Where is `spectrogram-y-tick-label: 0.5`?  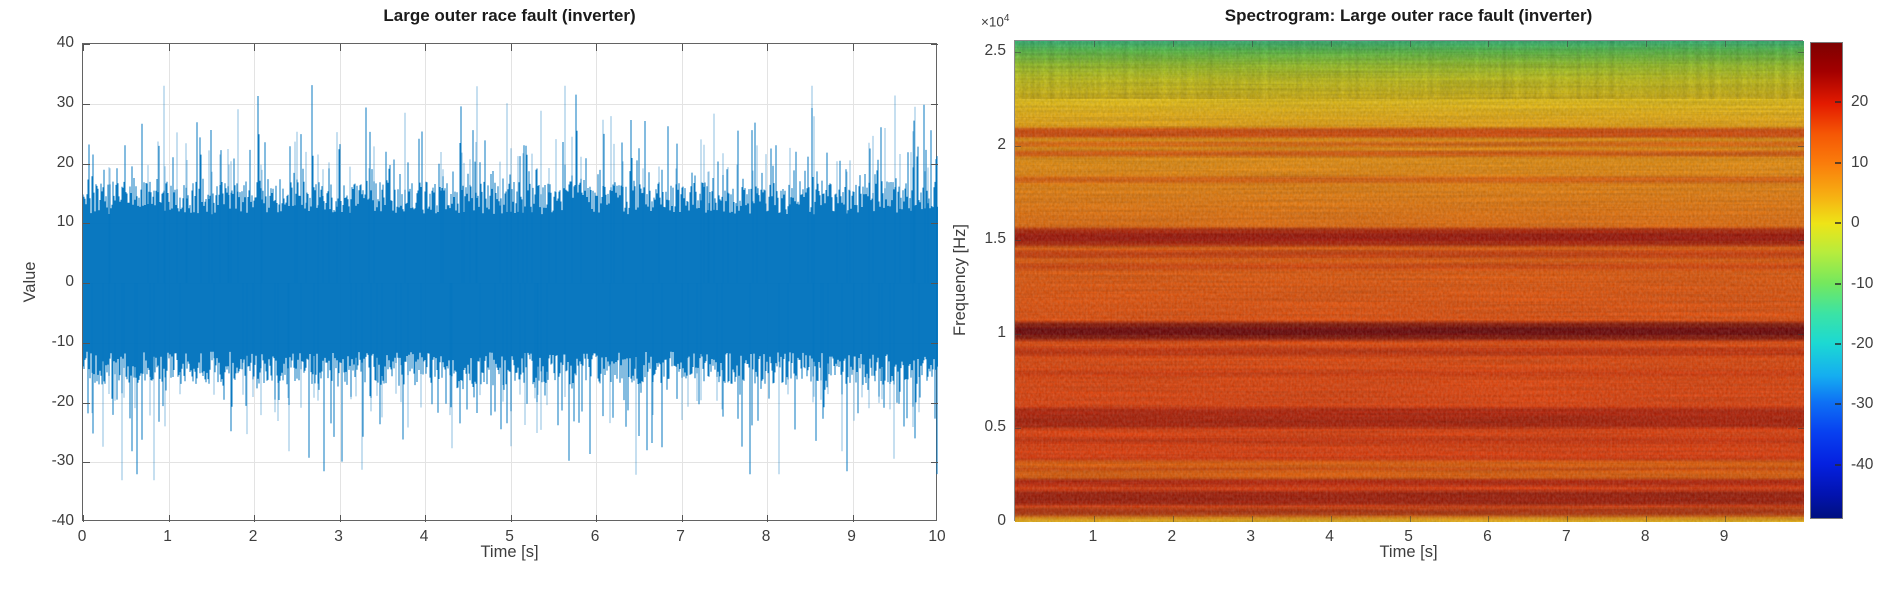 spectrogram-y-tick-label: 0.5 is located at coordinates (995, 426).